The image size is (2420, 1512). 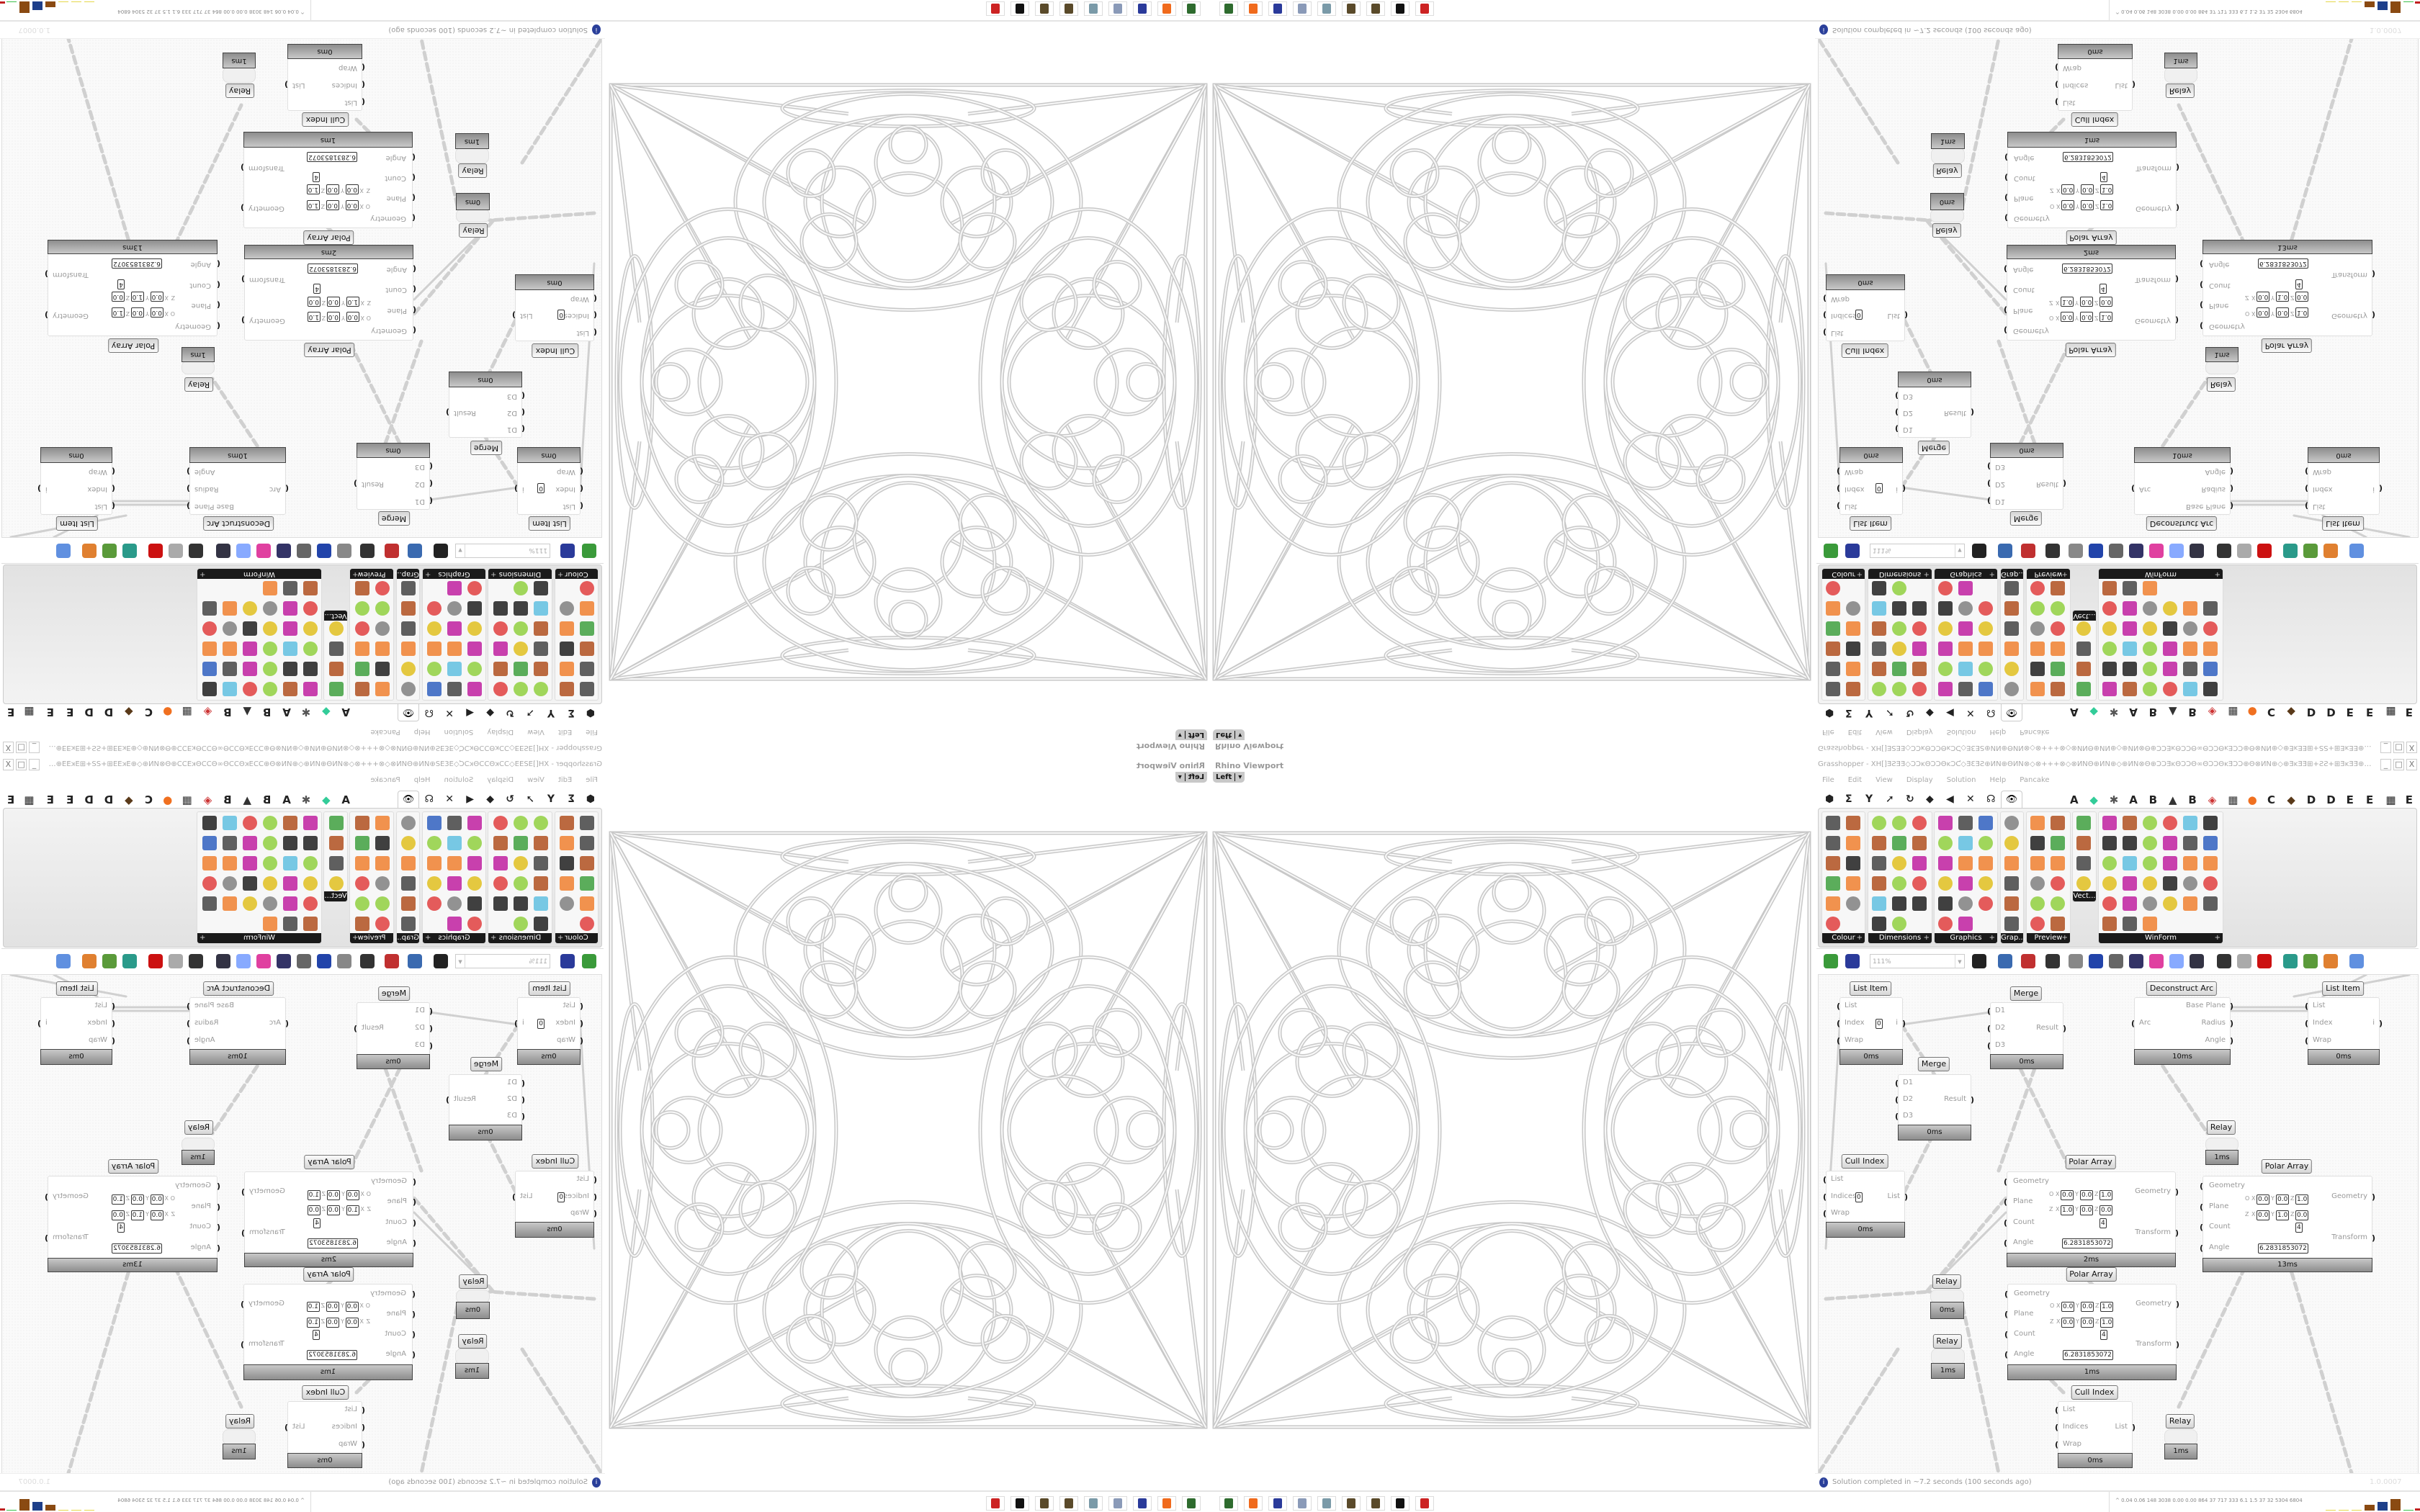 I want to click on component-title: Polar Array, so click(x=133, y=1166).